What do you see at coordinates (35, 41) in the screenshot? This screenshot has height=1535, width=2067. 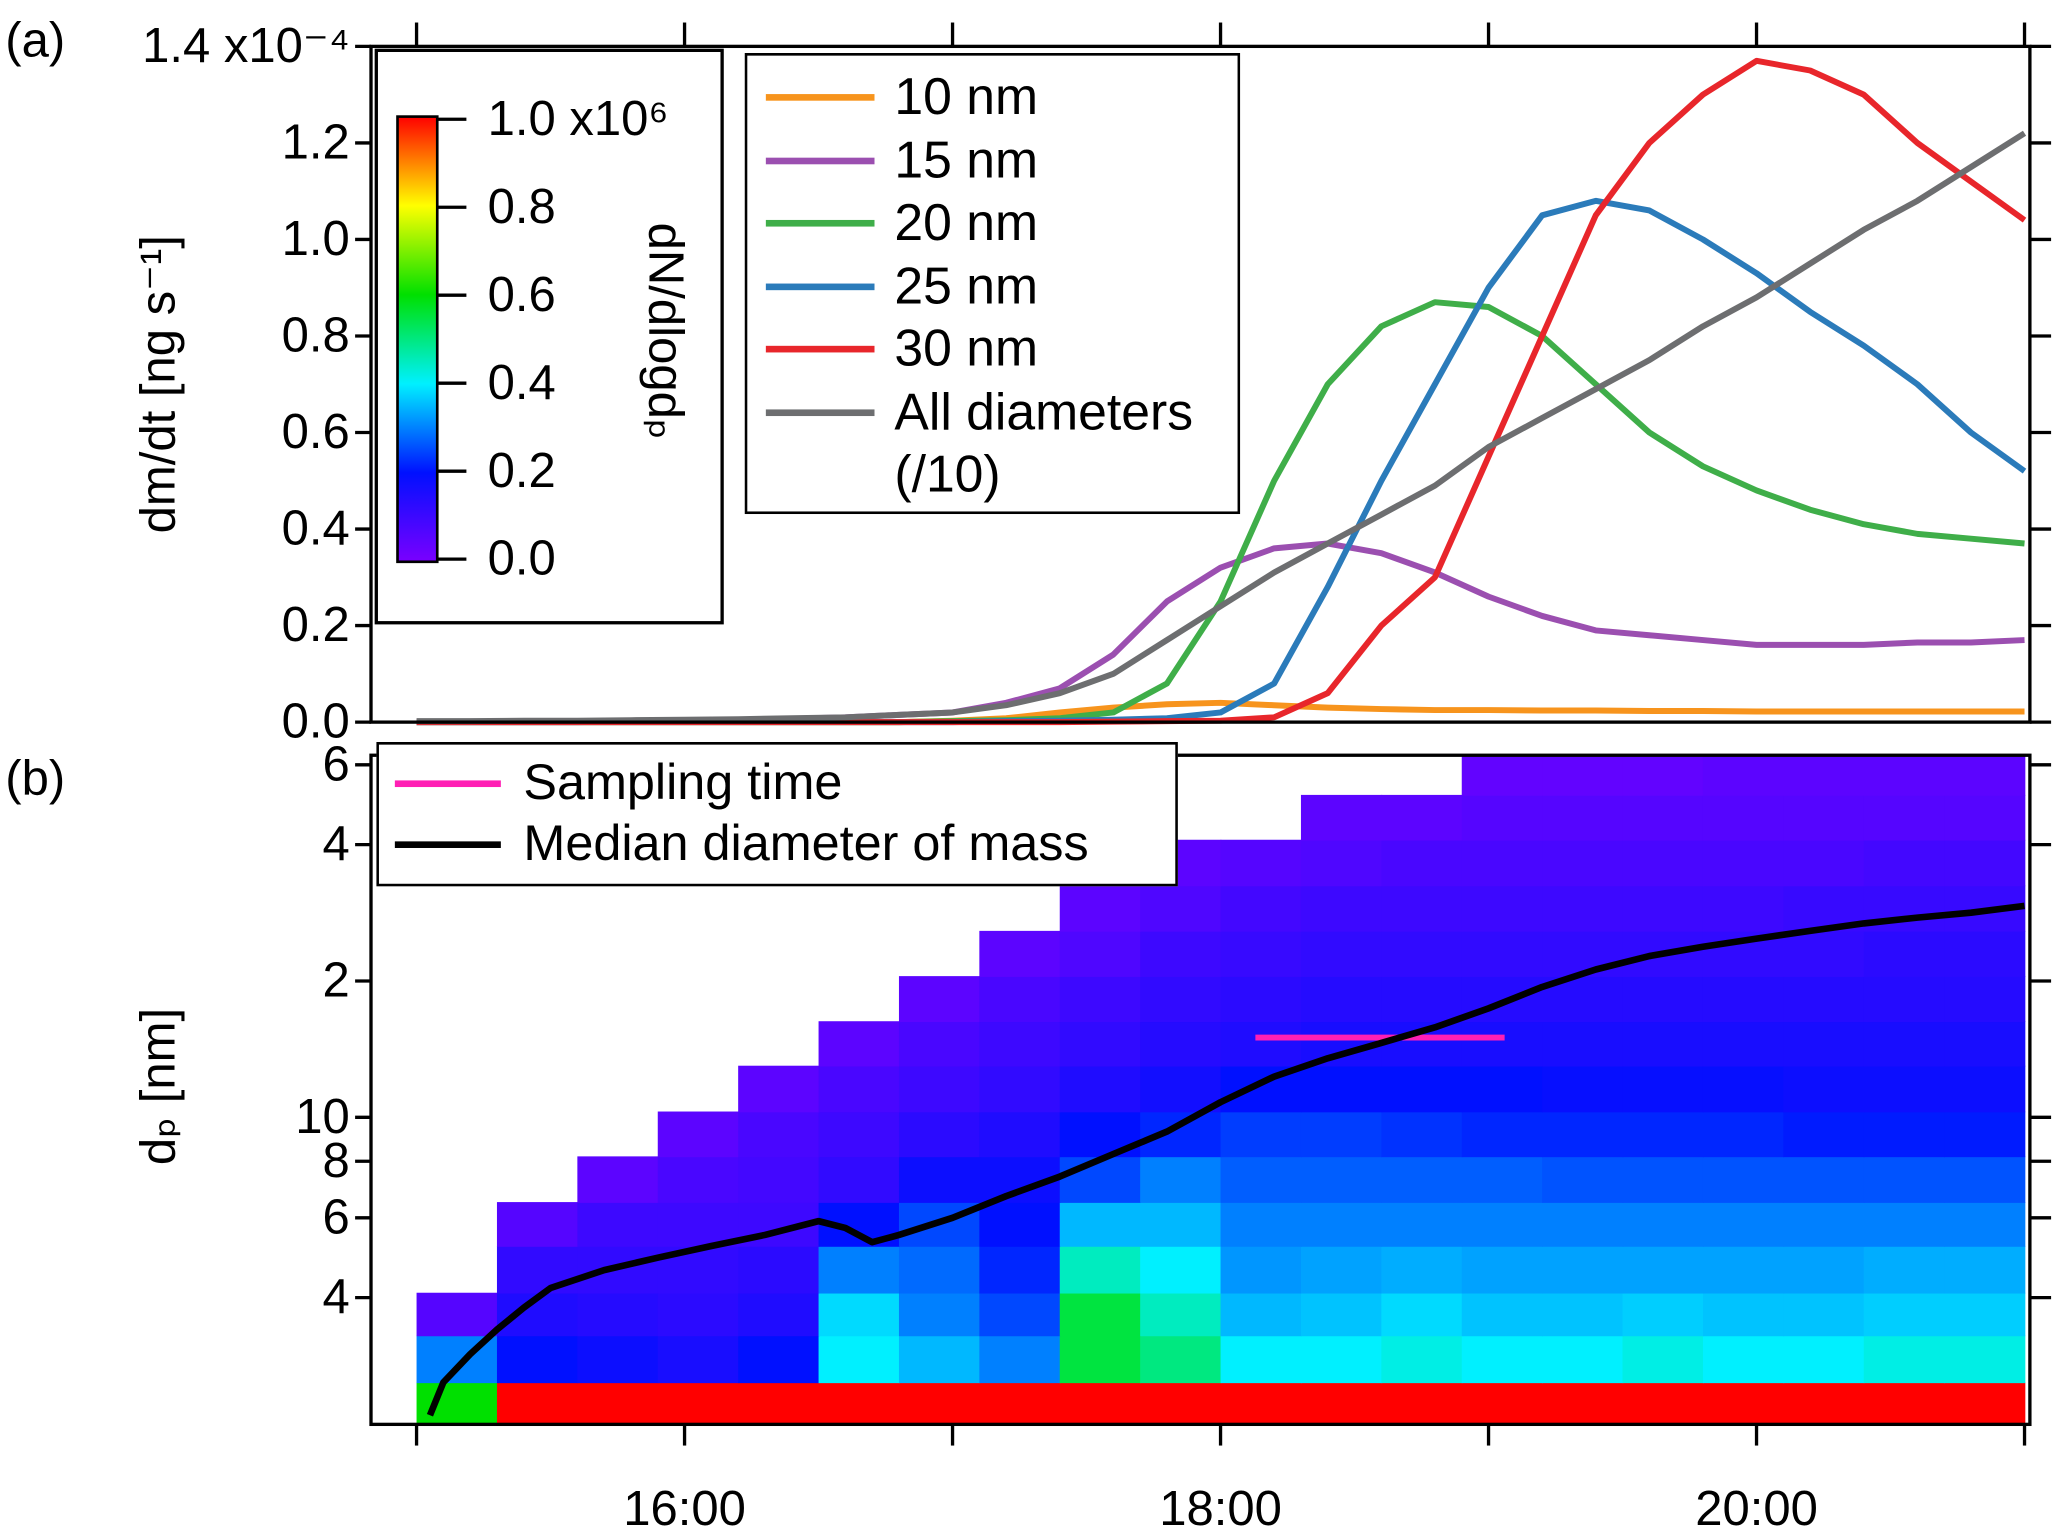 I see `panel-label: (a)` at bounding box center [35, 41].